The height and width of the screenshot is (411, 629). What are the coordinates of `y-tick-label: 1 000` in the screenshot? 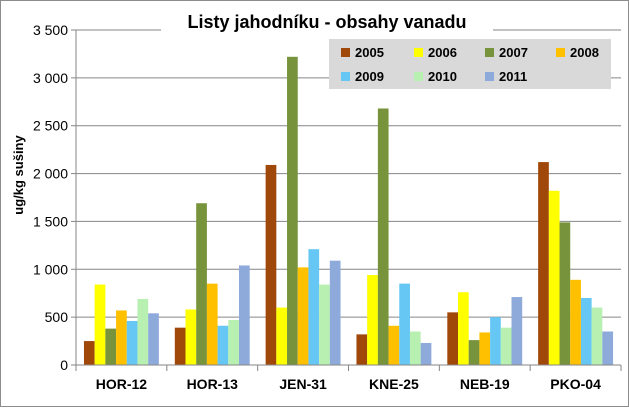 It's located at (50, 269).